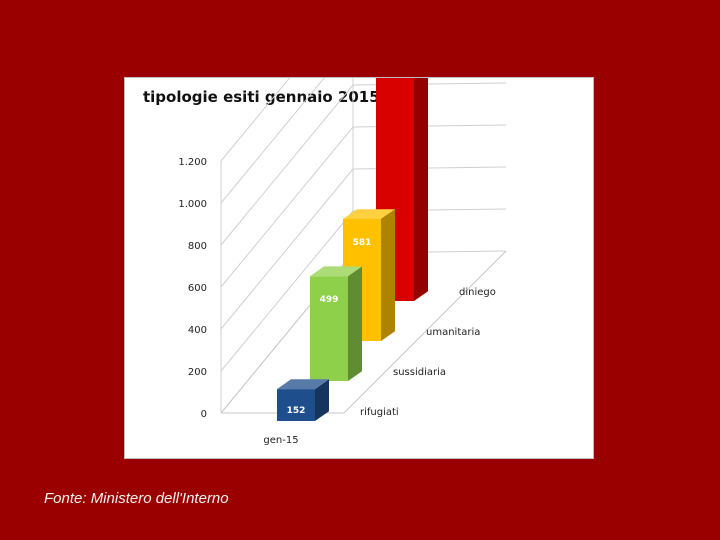 The height and width of the screenshot is (540, 720). I want to click on x-tick-label: gen-15, so click(280, 440).